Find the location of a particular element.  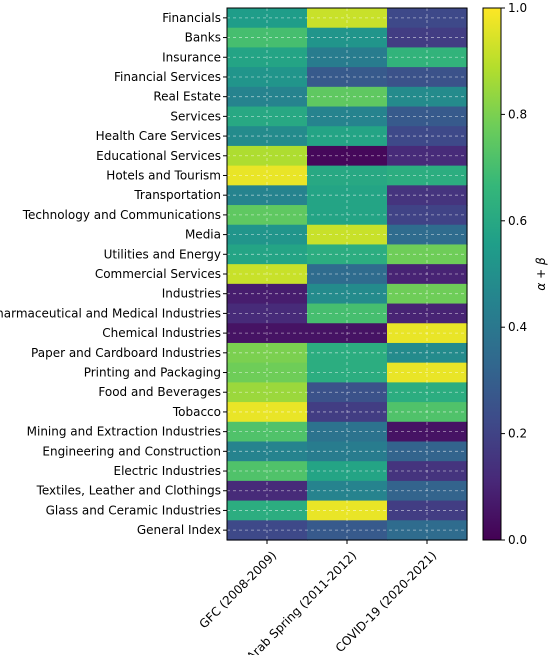

colorbar-tick-label: 0.4 is located at coordinates (517, 327).